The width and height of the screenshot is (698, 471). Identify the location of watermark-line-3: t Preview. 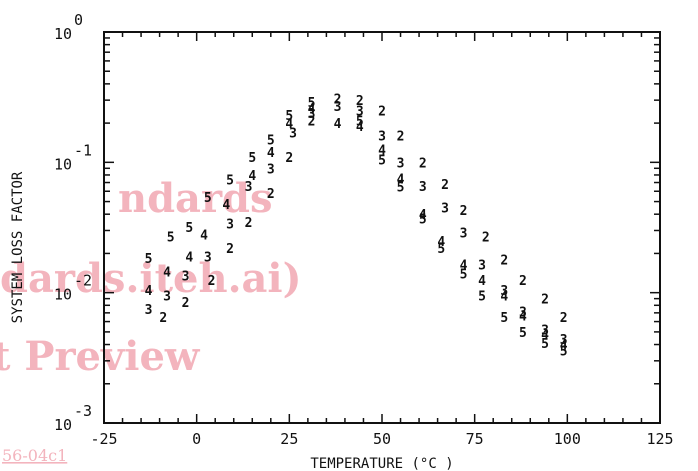
(100, 356).